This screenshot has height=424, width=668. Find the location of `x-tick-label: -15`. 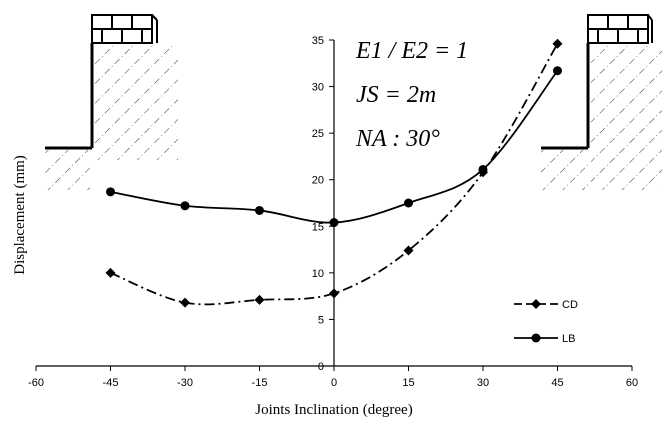

x-tick-label: -15 is located at coordinates (260, 383).